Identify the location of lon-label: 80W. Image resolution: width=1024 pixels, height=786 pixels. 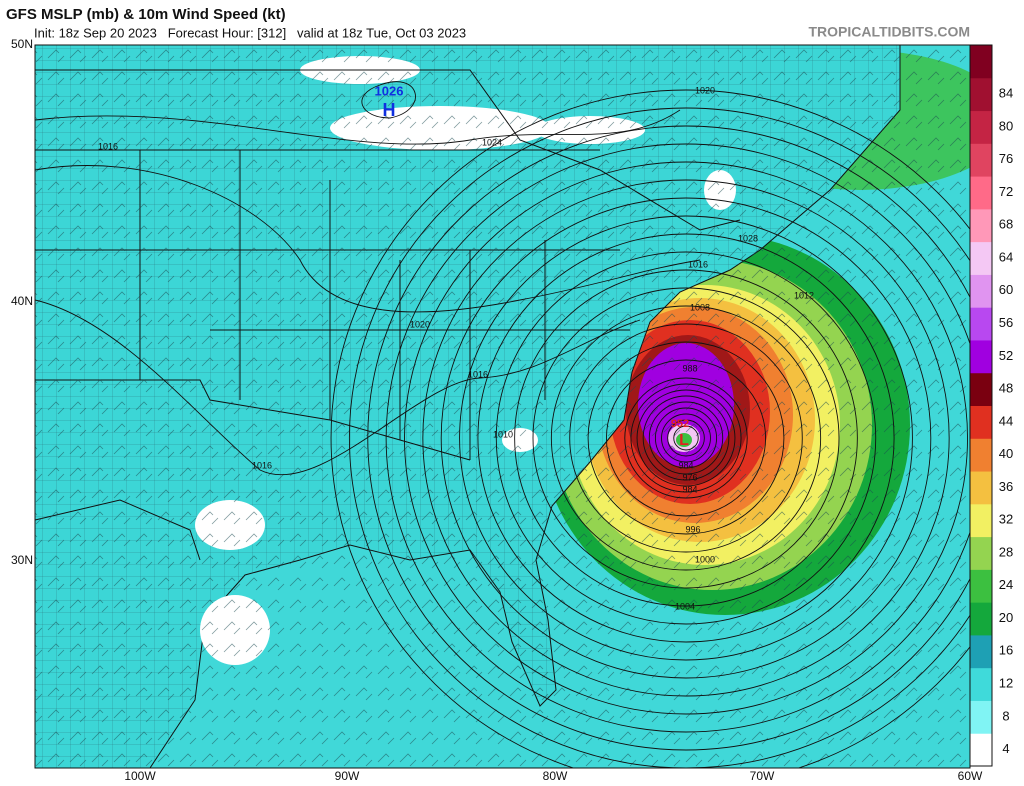
(555, 776).